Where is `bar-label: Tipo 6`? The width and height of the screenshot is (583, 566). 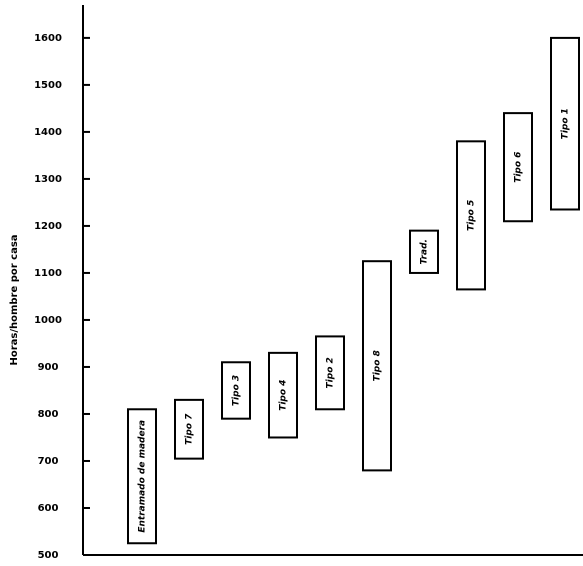
bar-label: Tipo 6 is located at coordinates (519, 167).